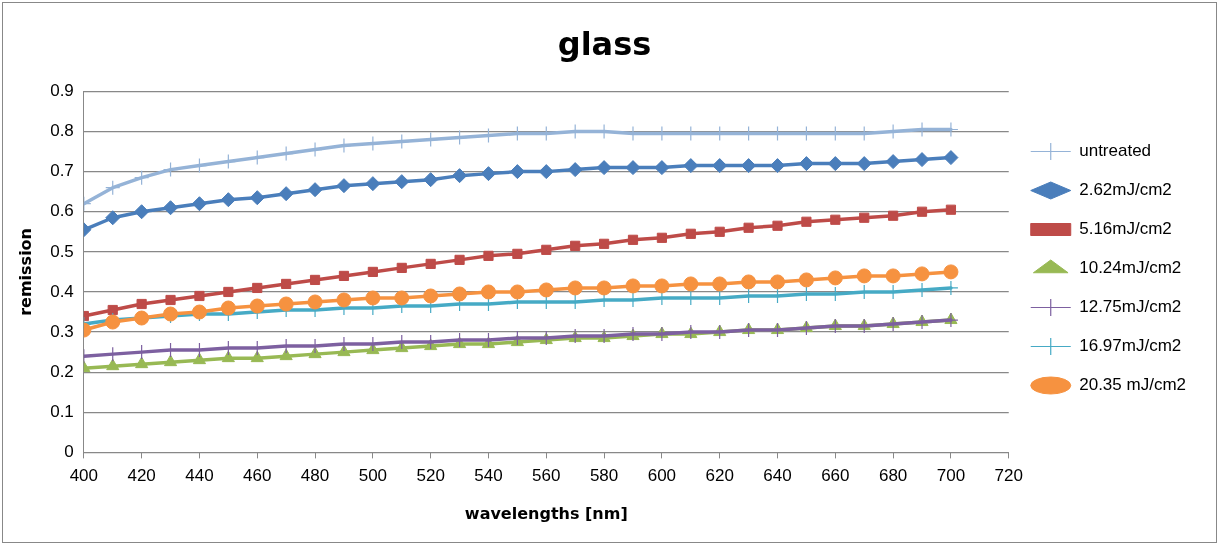 The height and width of the screenshot is (547, 1221). I want to click on x-tick-label: 700, so click(951, 476).